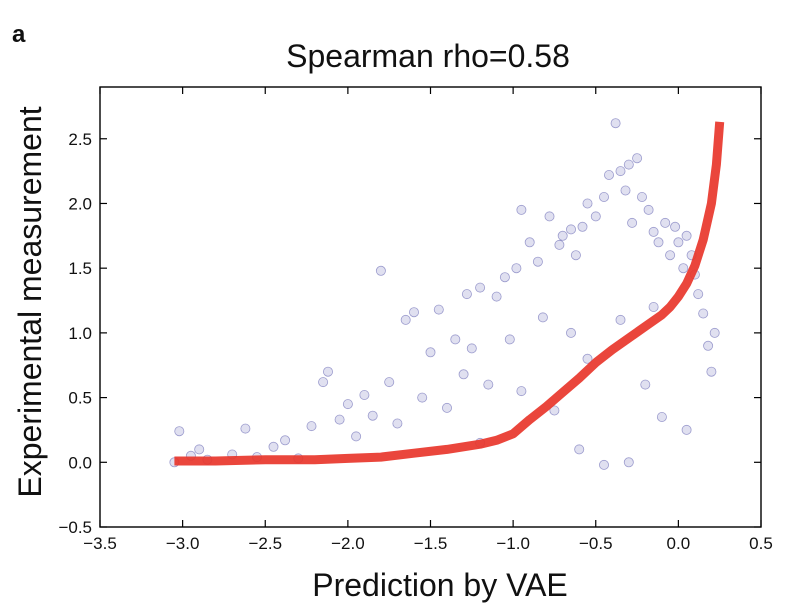  I want to click on x-tick-label: −2.0, so click(348, 543).